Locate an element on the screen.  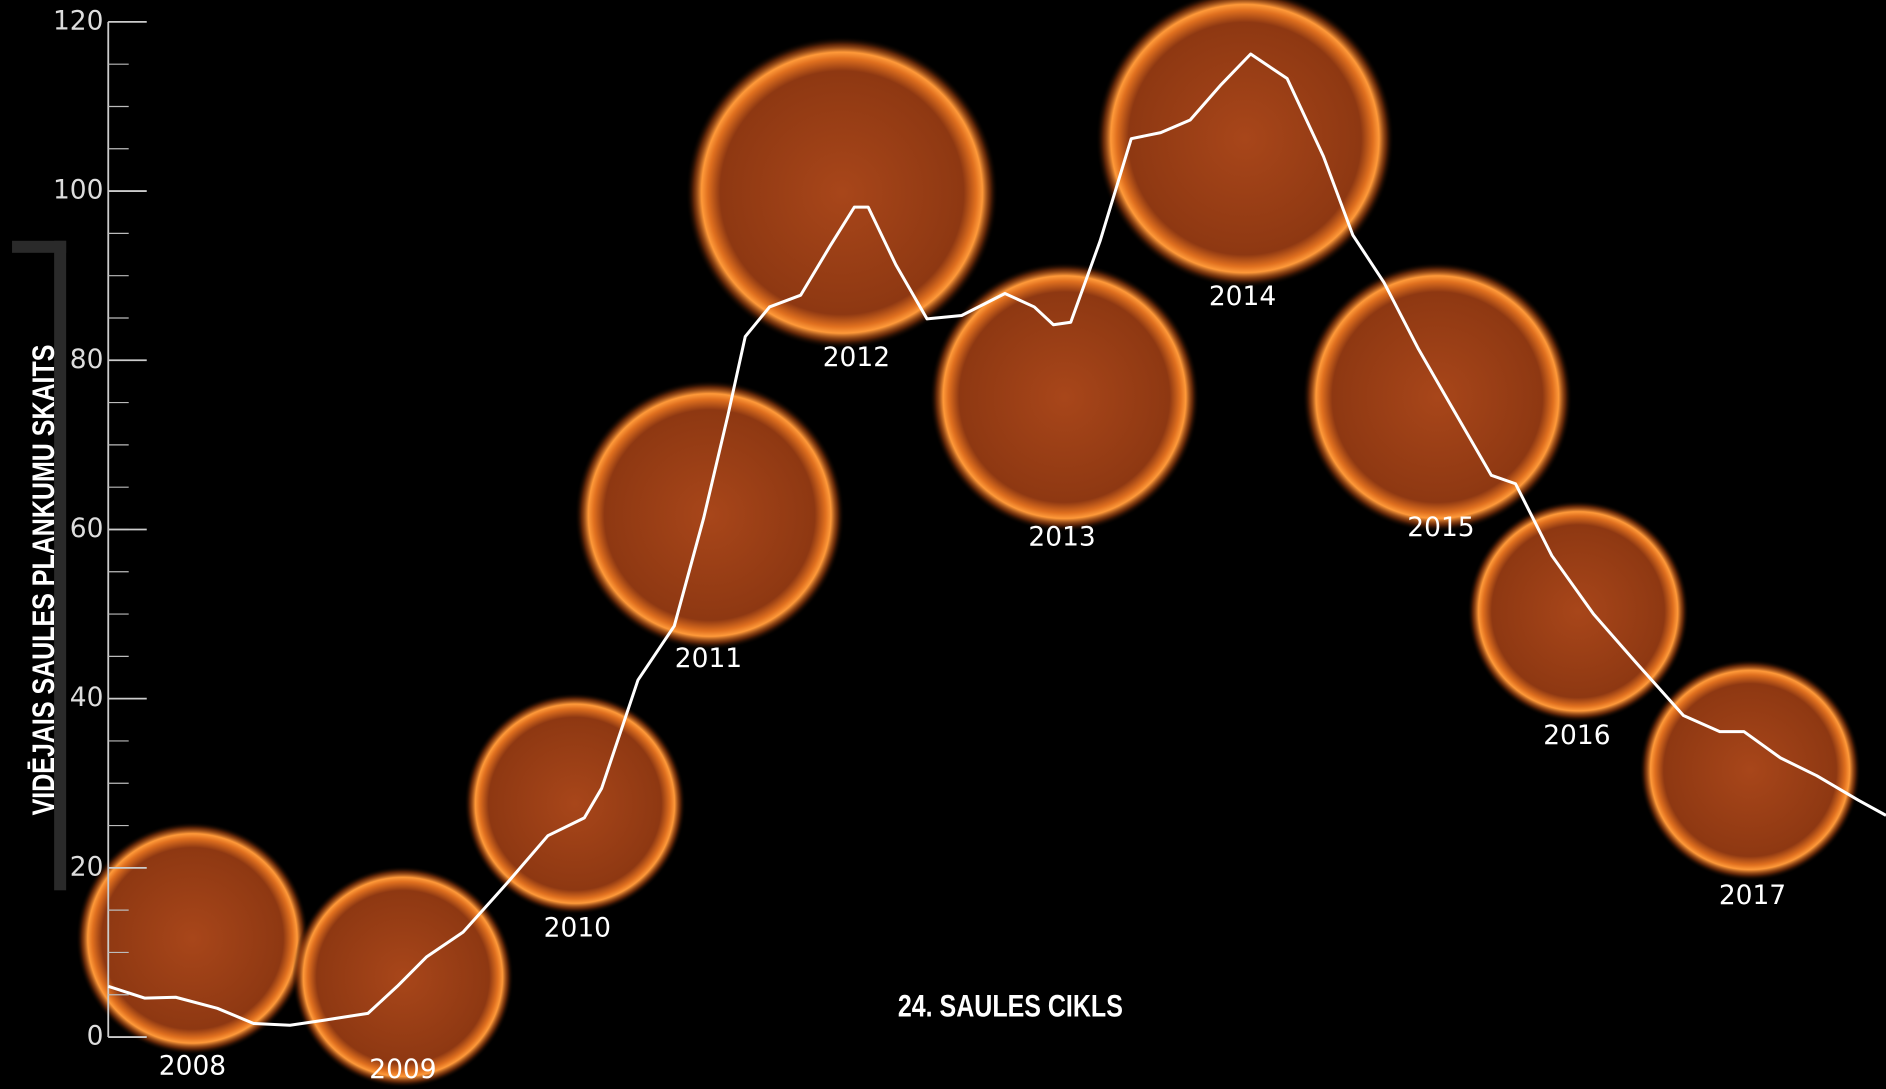
y-tick-label: 20 is located at coordinates (87, 866).